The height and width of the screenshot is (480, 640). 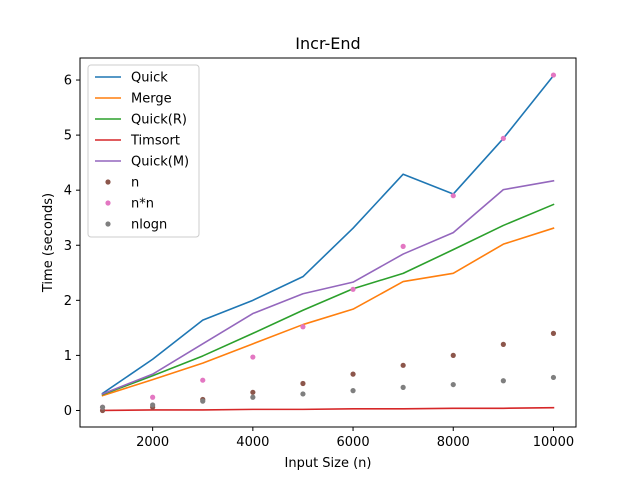 What do you see at coordinates (68, 356) in the screenshot?
I see `y-tick-label: 1` at bounding box center [68, 356].